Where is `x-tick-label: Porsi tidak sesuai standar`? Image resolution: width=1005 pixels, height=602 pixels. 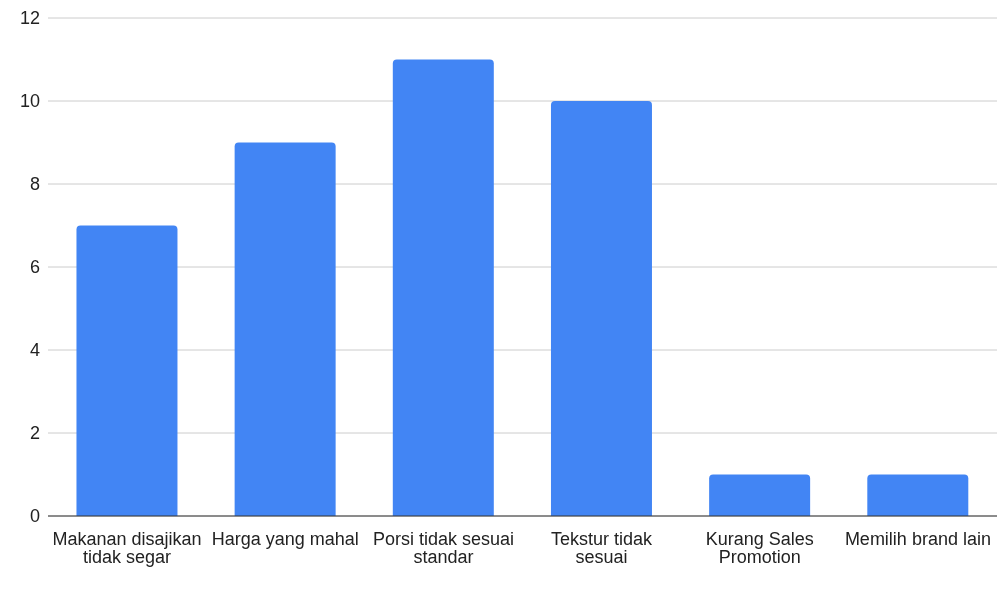 x-tick-label: Porsi tidak sesuai standar is located at coordinates (443, 547).